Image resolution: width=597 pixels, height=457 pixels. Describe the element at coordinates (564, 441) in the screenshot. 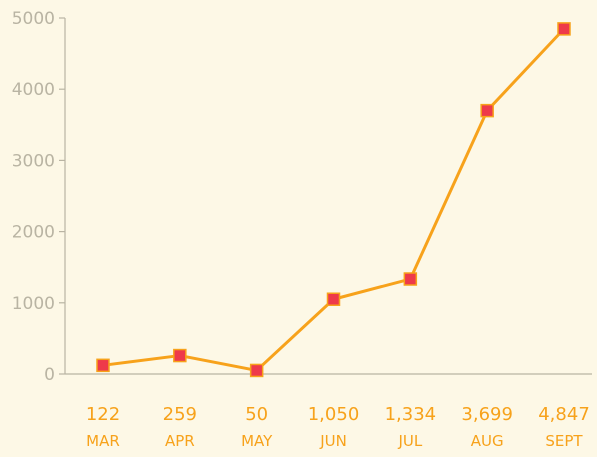

I see `x-category-label: SEPT` at that location.